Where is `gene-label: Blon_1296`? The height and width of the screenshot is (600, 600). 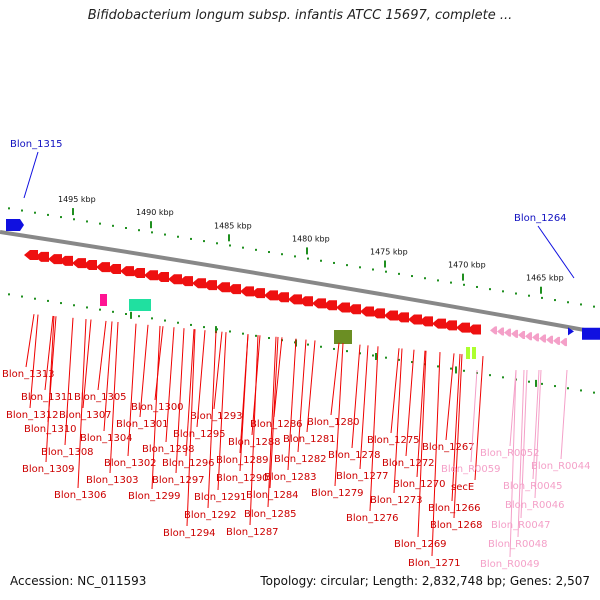
gene-label: Blon_1296 is located at coordinates (188, 463).